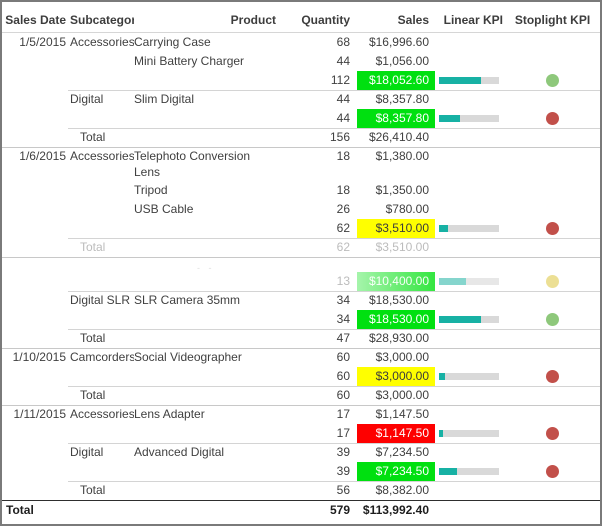 Image resolution: width=602 pixels, height=526 pixels. What do you see at coordinates (39, 357) in the screenshot?
I see `cell-sales-date: 1/10/2015` at bounding box center [39, 357].